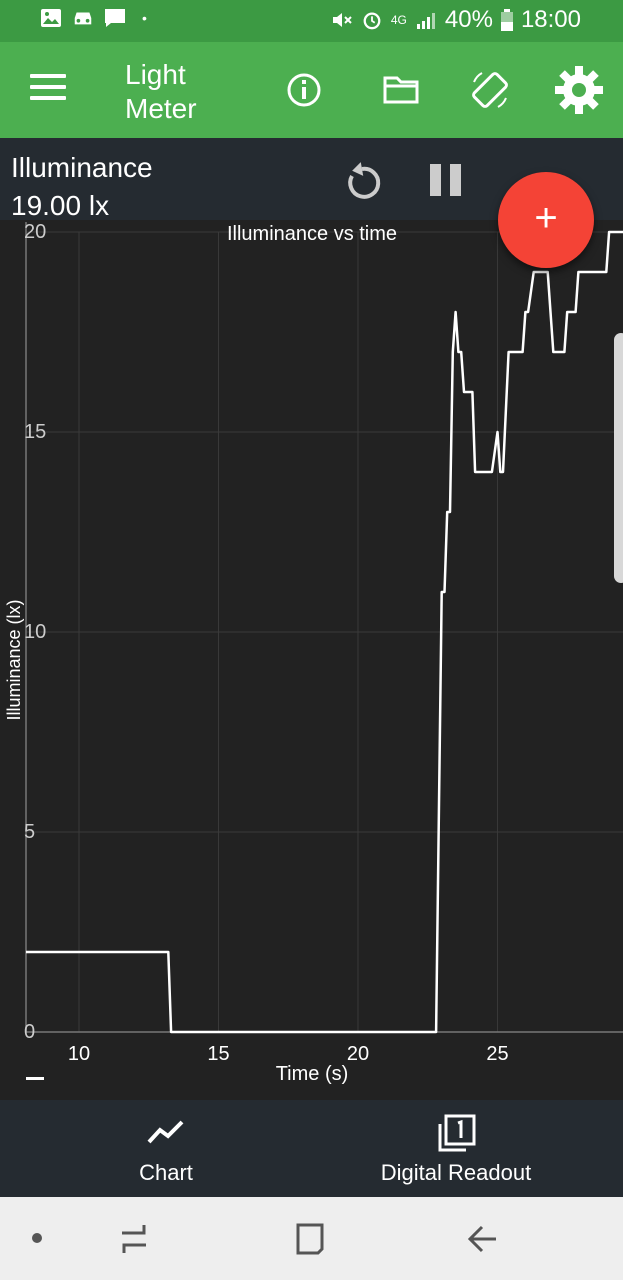  Describe the element at coordinates (312, 234) in the screenshot. I see `chart-title: Illuminance vs time` at that location.